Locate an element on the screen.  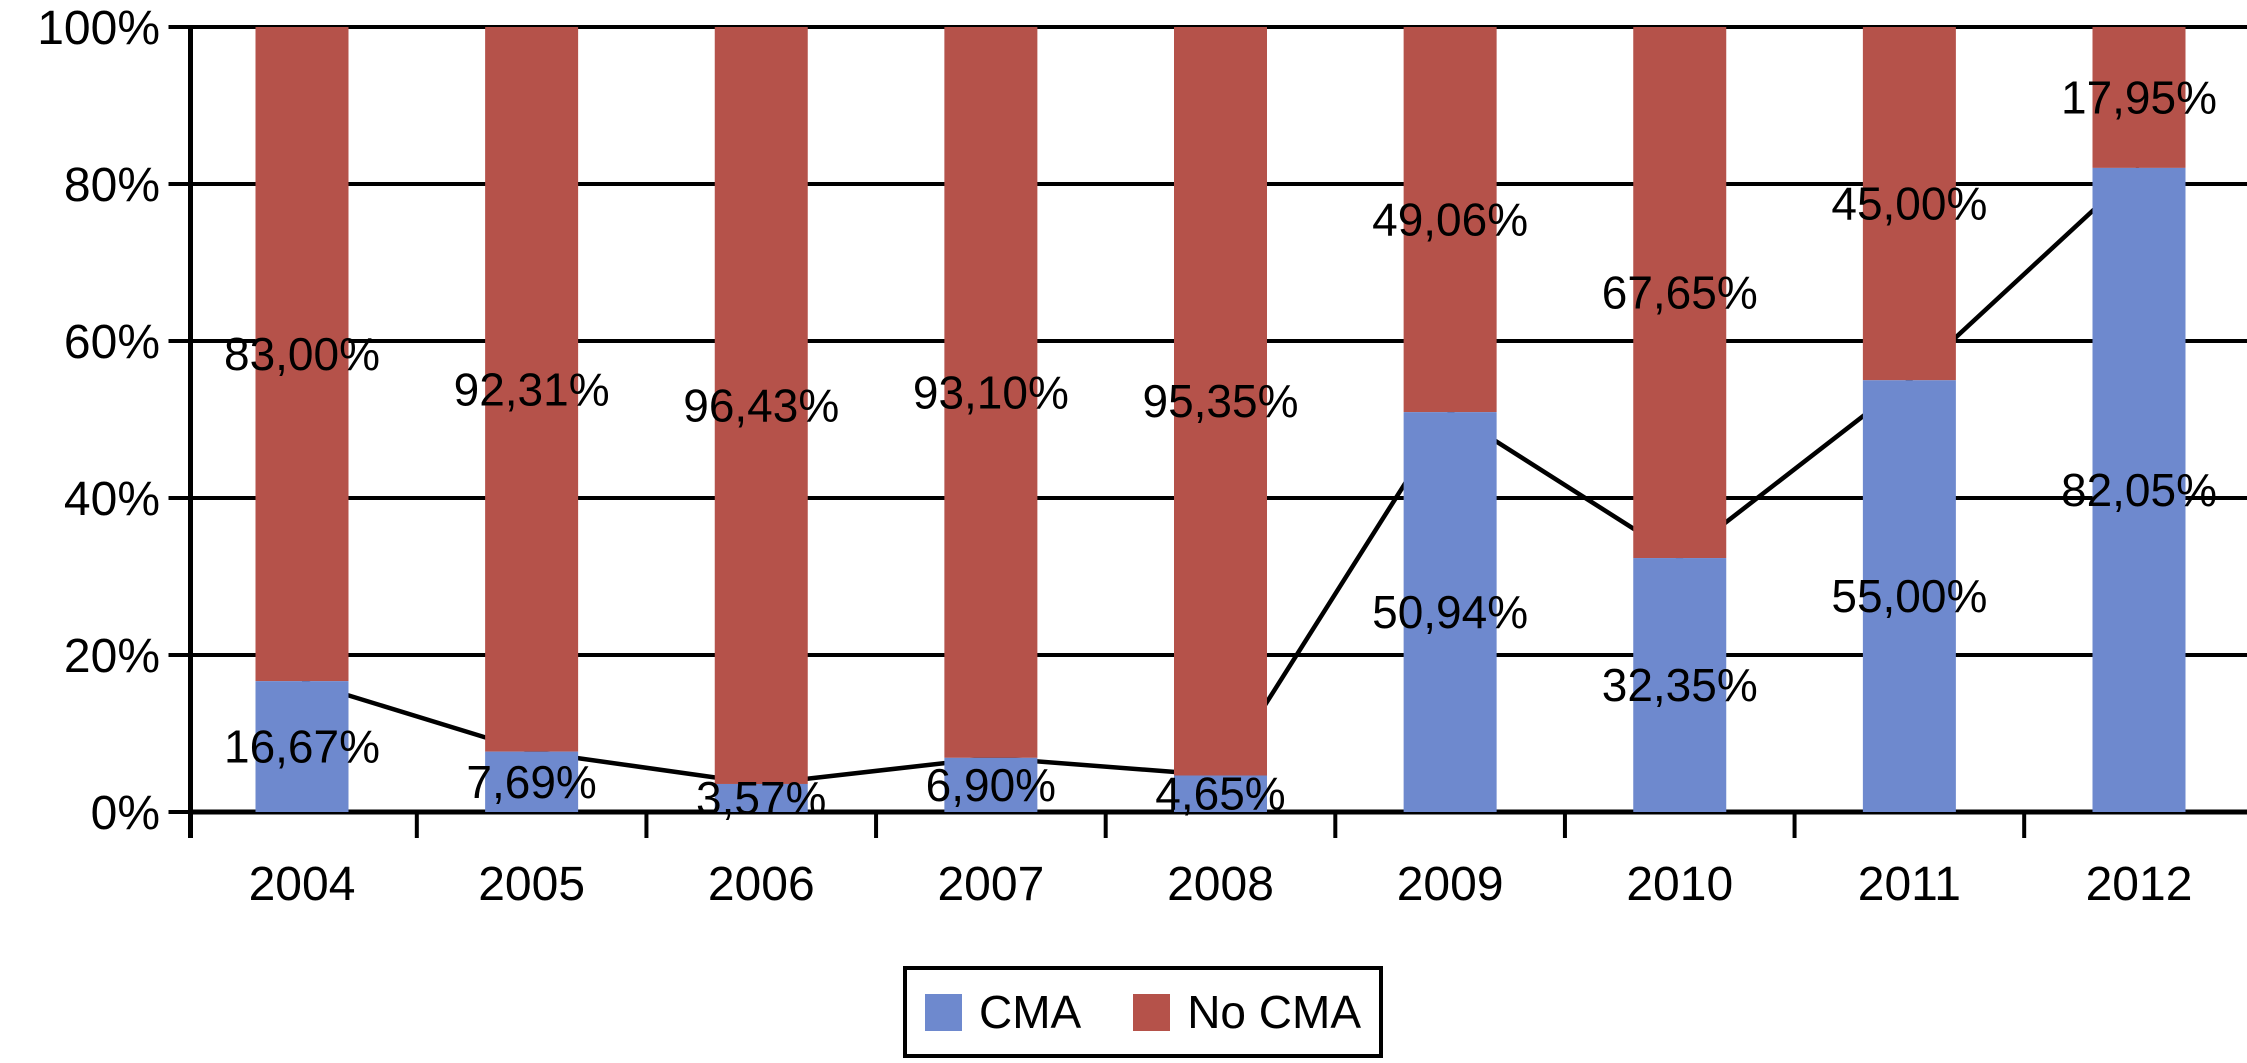
y-axis-label-0: 0% is located at coordinates (125, 813).